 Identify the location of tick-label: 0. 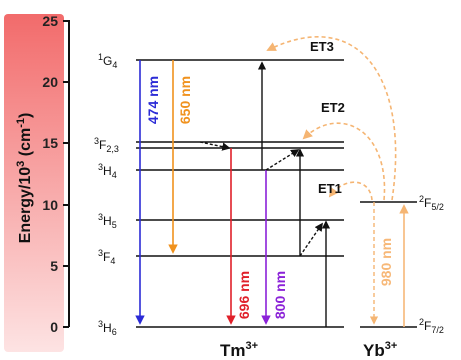
(54, 327).